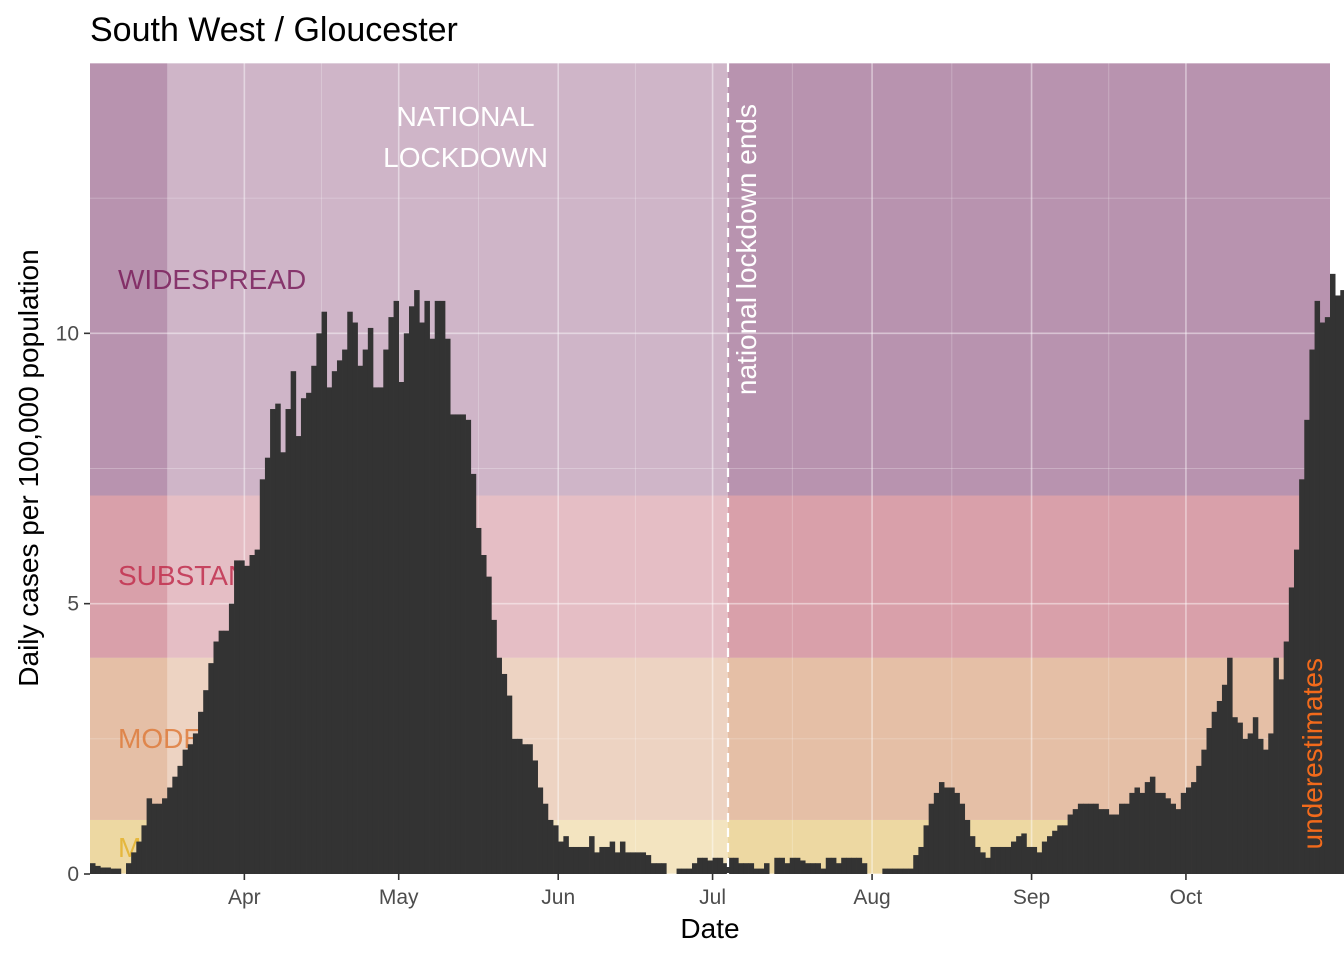  Describe the element at coordinates (558, 897) in the screenshot. I see `x-tick-label: Jun` at that location.